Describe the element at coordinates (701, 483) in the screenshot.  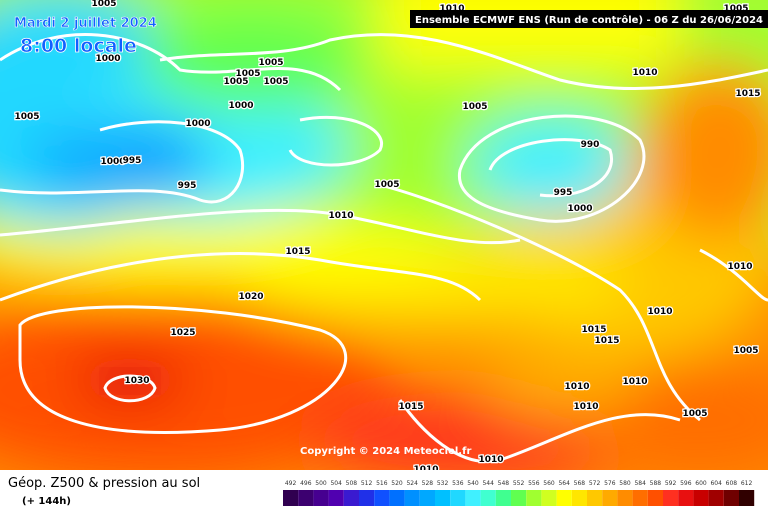
I see `scale-label: 600` at that location.